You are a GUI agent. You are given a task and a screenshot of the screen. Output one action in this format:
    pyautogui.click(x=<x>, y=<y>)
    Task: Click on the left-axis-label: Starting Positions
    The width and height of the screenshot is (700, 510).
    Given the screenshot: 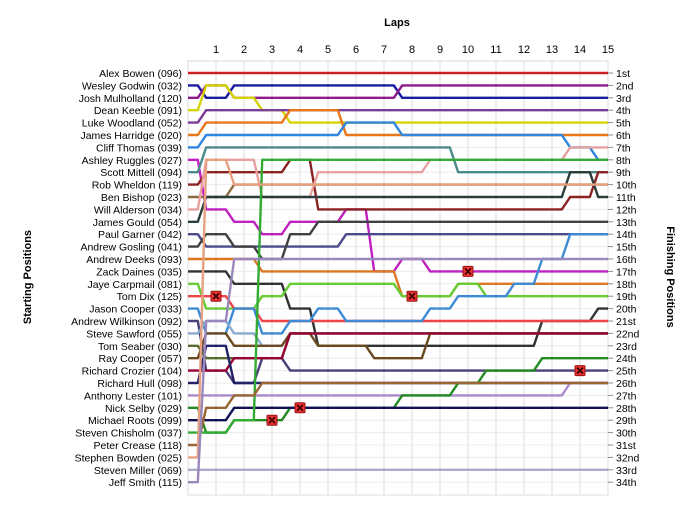 What is the action you would take?
    pyautogui.click(x=28, y=277)
    